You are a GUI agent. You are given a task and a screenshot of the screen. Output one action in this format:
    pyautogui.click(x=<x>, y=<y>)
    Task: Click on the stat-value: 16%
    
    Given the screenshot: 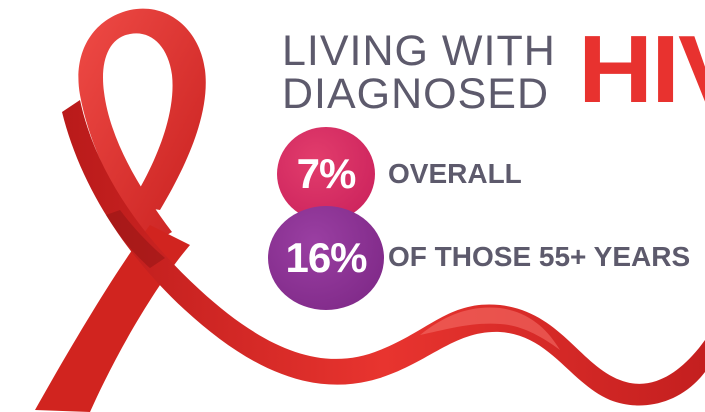 What is the action you would take?
    pyautogui.click(x=326, y=257)
    